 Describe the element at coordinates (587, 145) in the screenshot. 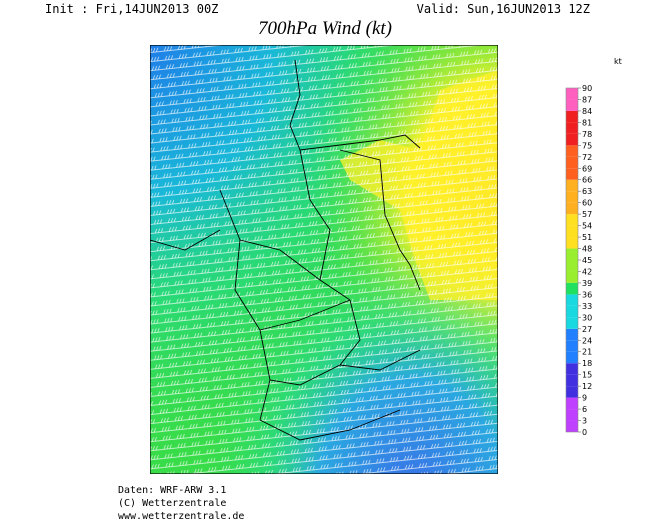

I see `colorbar-label: 75` at that location.